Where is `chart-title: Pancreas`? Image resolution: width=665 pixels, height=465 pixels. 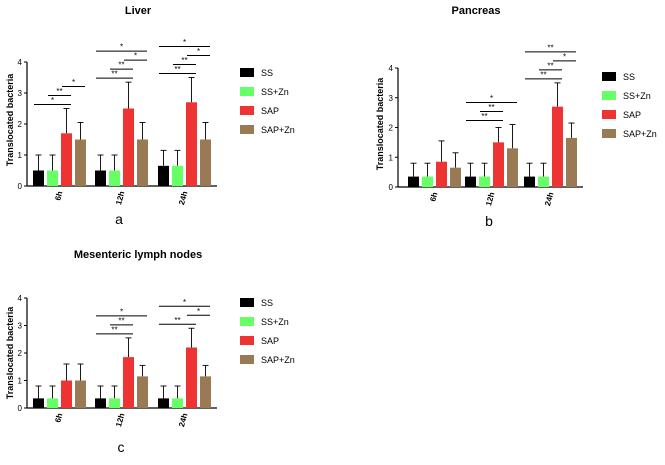
chart-title: Pancreas is located at coordinates (476, 11).